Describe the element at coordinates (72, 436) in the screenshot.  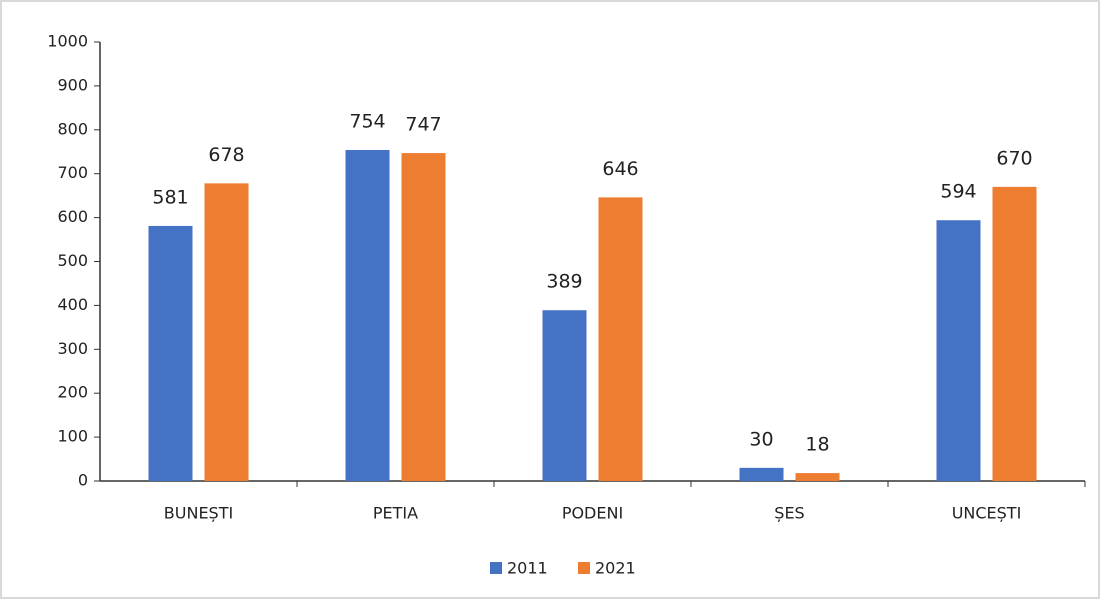
I see `y-tick-label: 100` at that location.